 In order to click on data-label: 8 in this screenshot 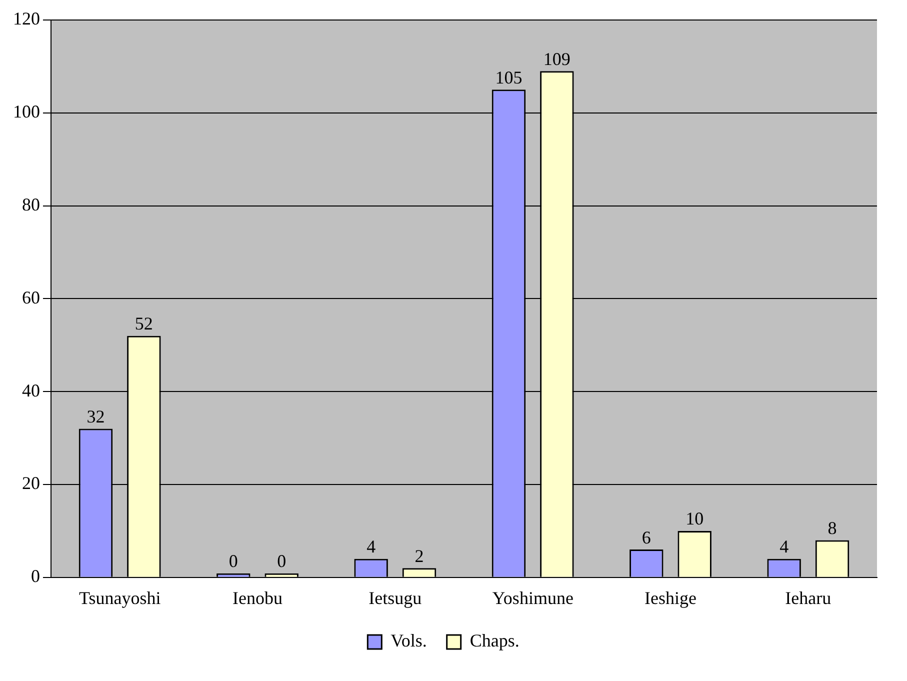, I will do `click(832, 528)`.